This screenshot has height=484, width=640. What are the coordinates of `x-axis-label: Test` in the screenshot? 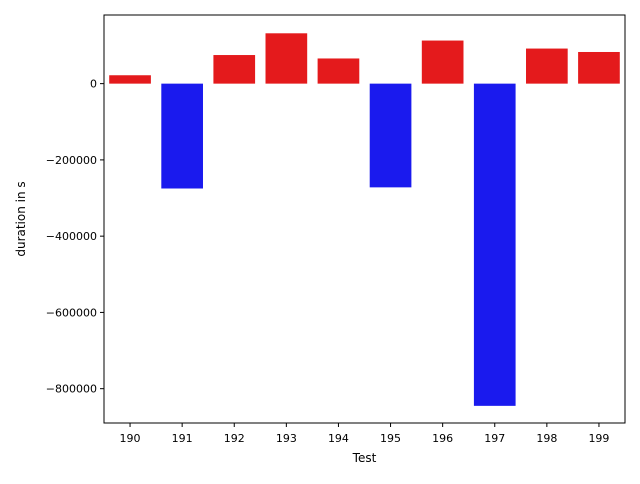 It's located at (364, 458).